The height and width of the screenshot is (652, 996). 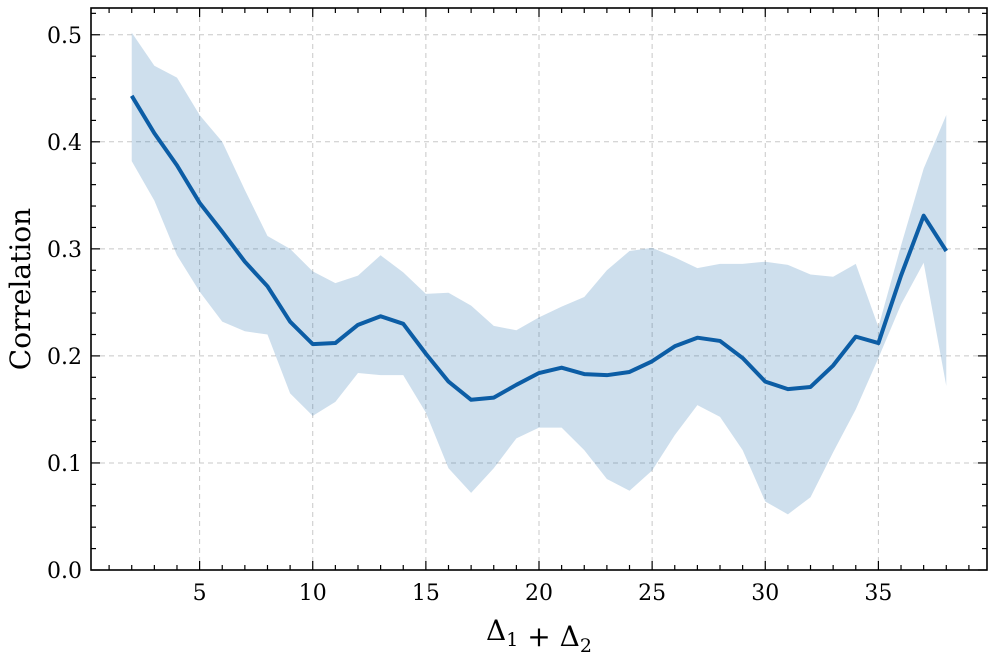 I want to click on y-tick-label: 0.0, so click(x=64, y=571).